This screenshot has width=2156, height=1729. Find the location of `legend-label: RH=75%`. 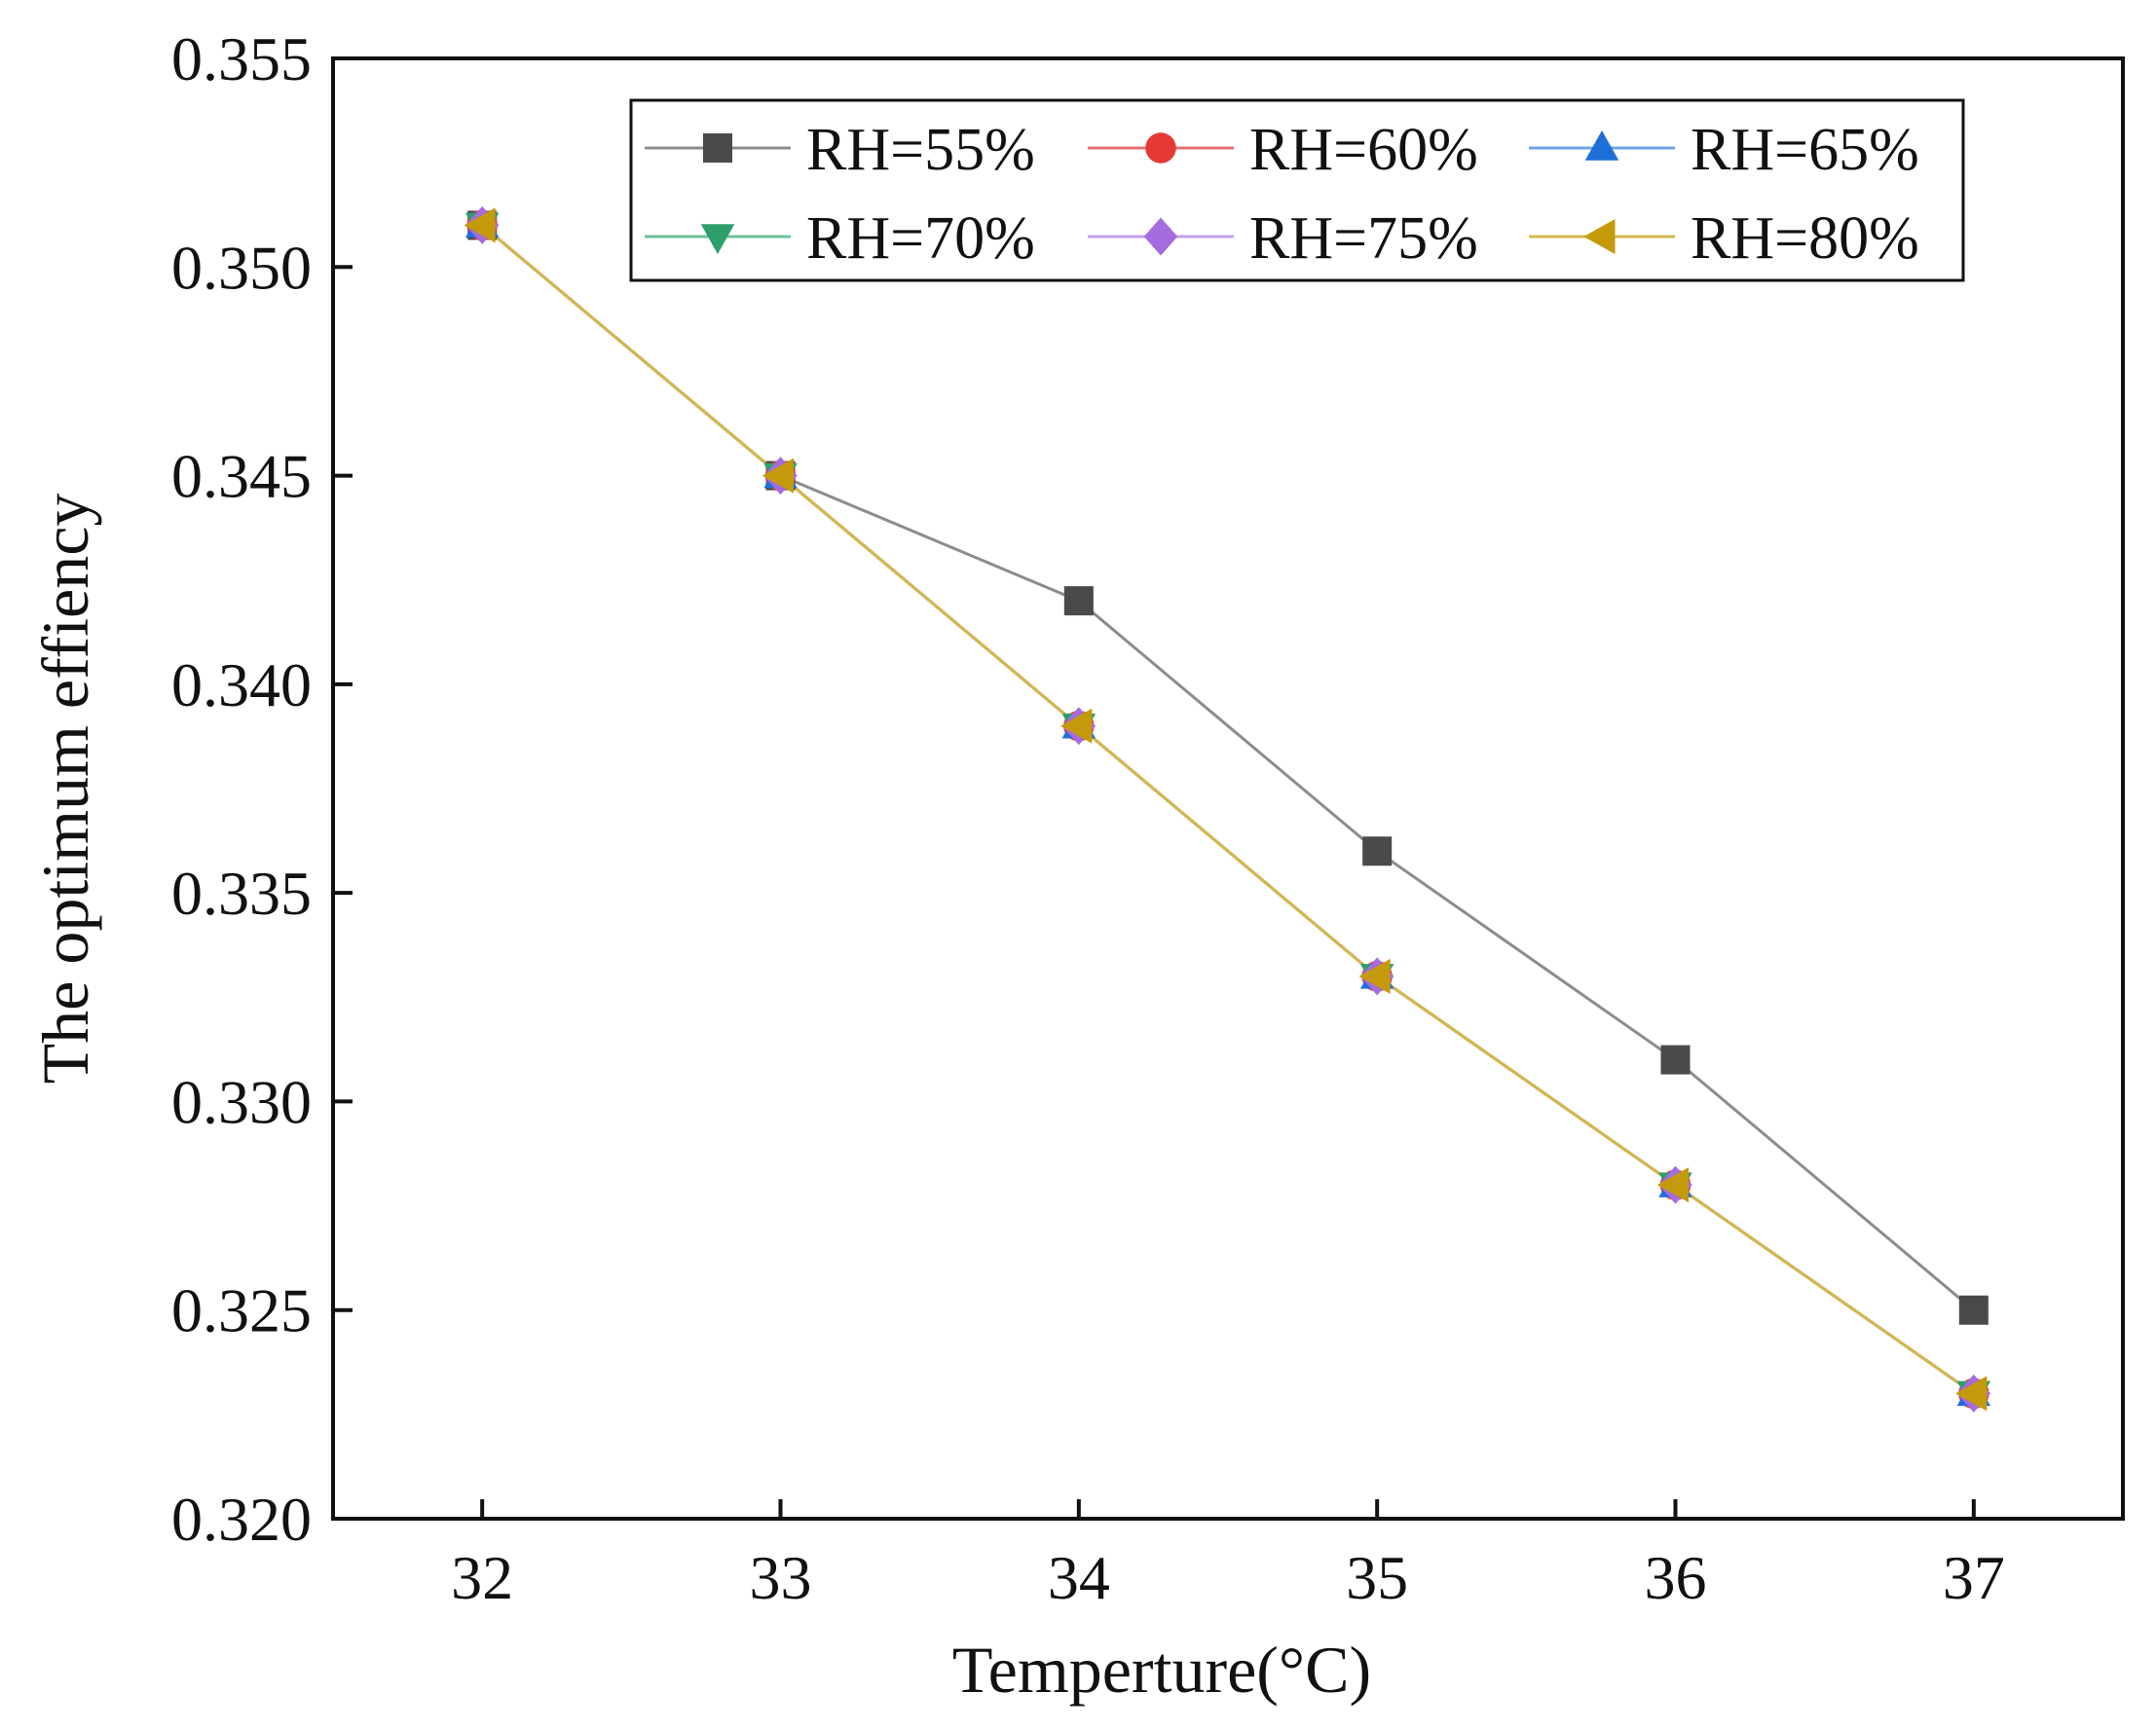

legend-label: RH=75% is located at coordinates (1363, 238).